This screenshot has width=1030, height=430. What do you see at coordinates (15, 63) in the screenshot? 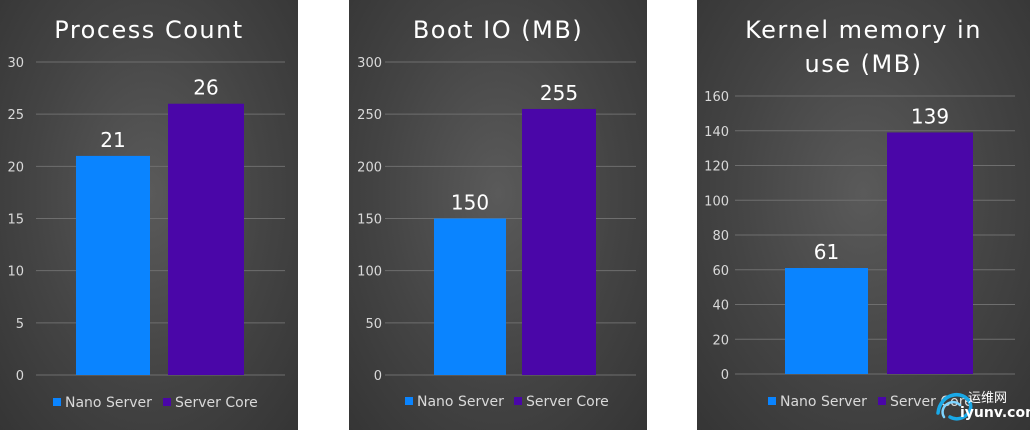
I see `y-tick-label: 30` at bounding box center [15, 63].